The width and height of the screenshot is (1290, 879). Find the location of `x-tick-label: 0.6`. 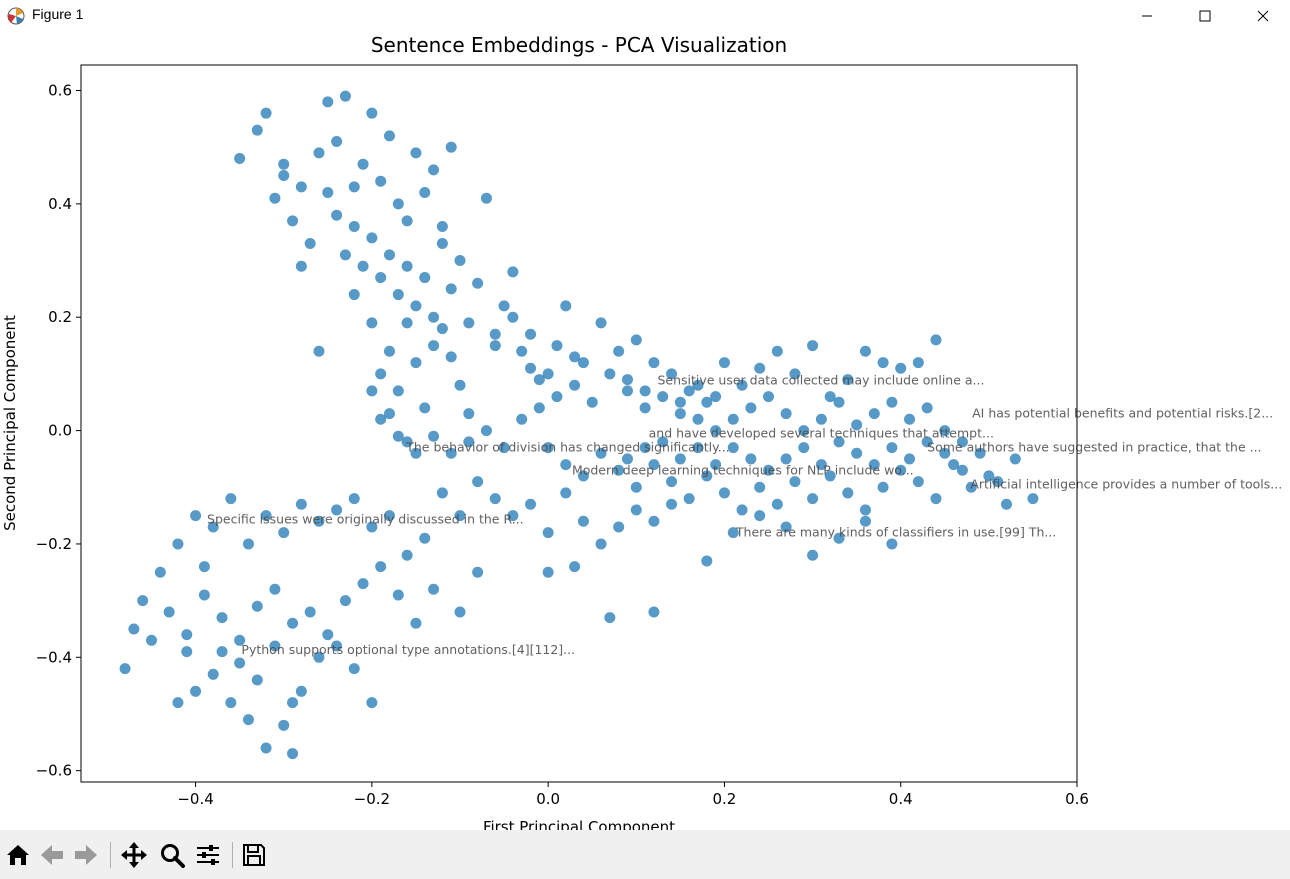

x-tick-label: 0.6 is located at coordinates (1077, 799).